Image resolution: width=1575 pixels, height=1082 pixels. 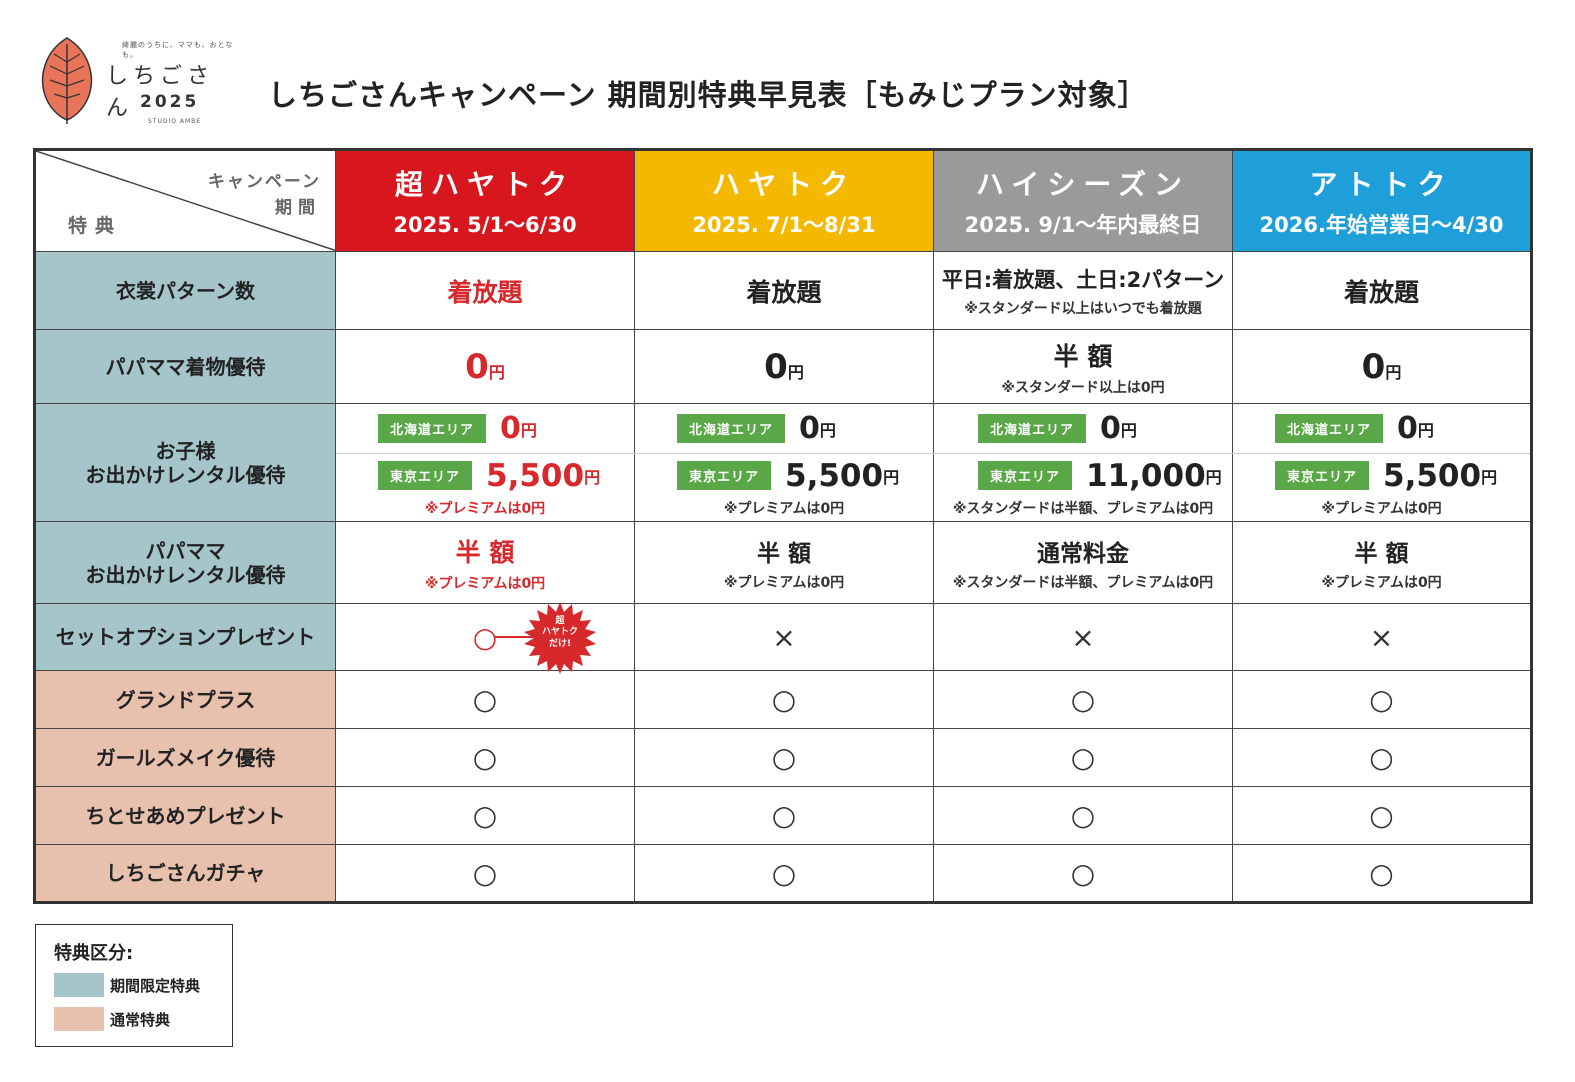 I want to click on legend-box: 特典区分: 期間限定特典 通常特典, so click(x=134, y=985).